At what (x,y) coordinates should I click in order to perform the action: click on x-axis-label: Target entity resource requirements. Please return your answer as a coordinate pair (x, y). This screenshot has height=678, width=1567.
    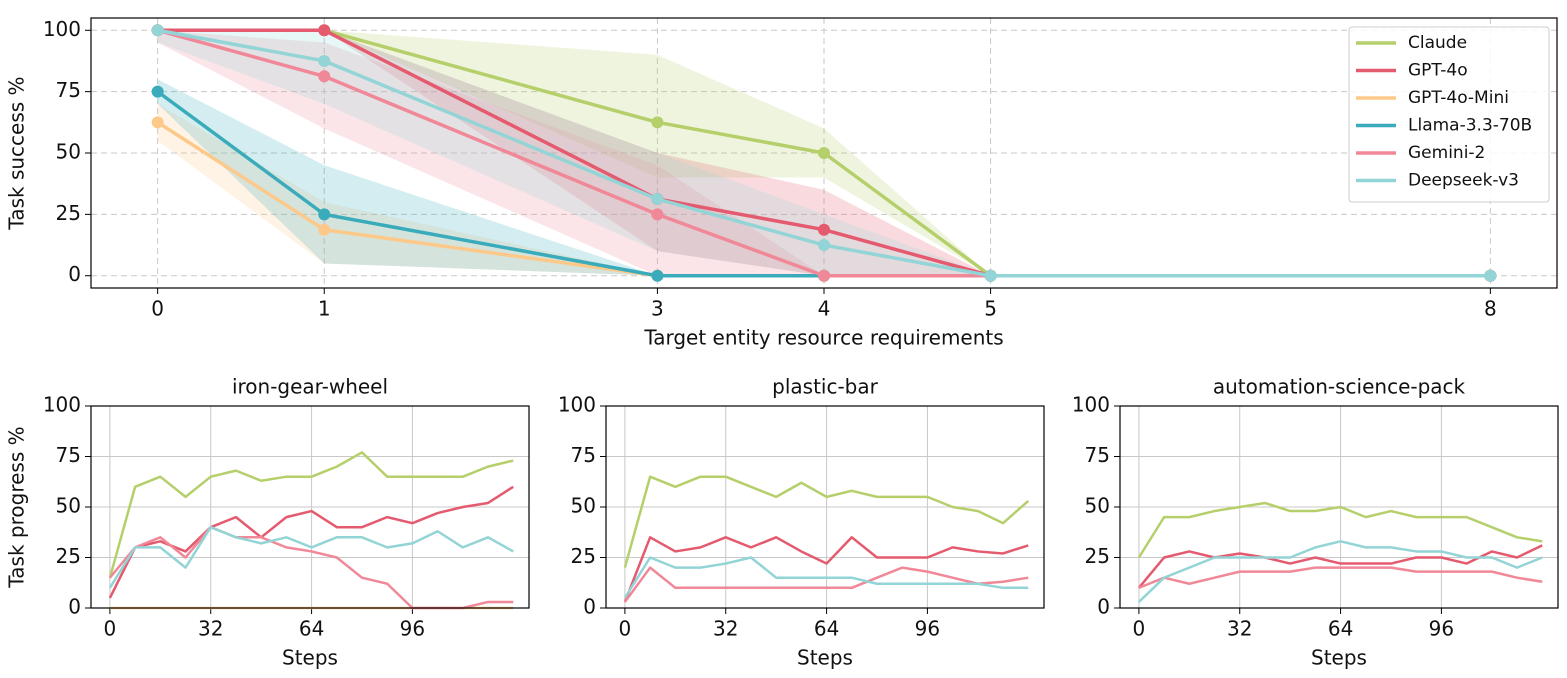
    Looking at the image, I should click on (823, 338).